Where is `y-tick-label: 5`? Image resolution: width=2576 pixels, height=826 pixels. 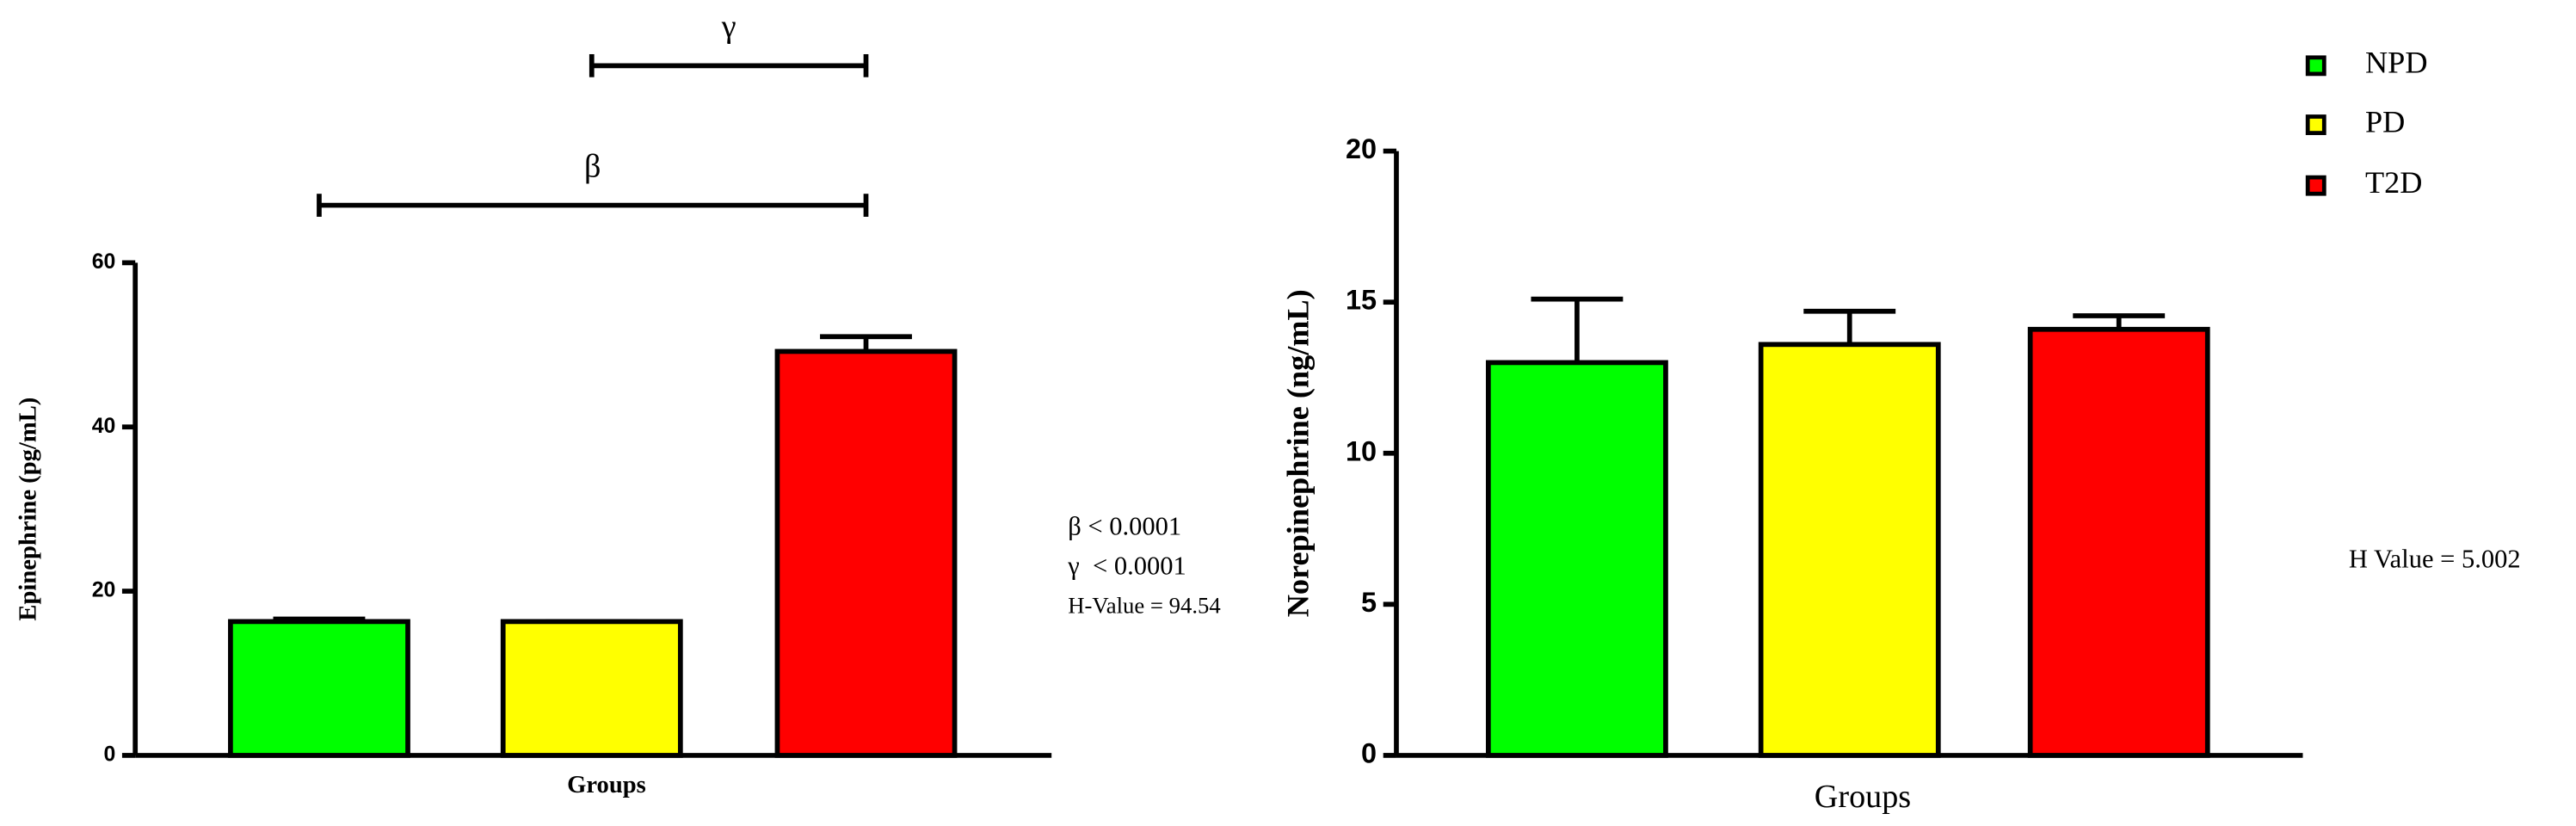 y-tick-label: 5 is located at coordinates (1369, 602).